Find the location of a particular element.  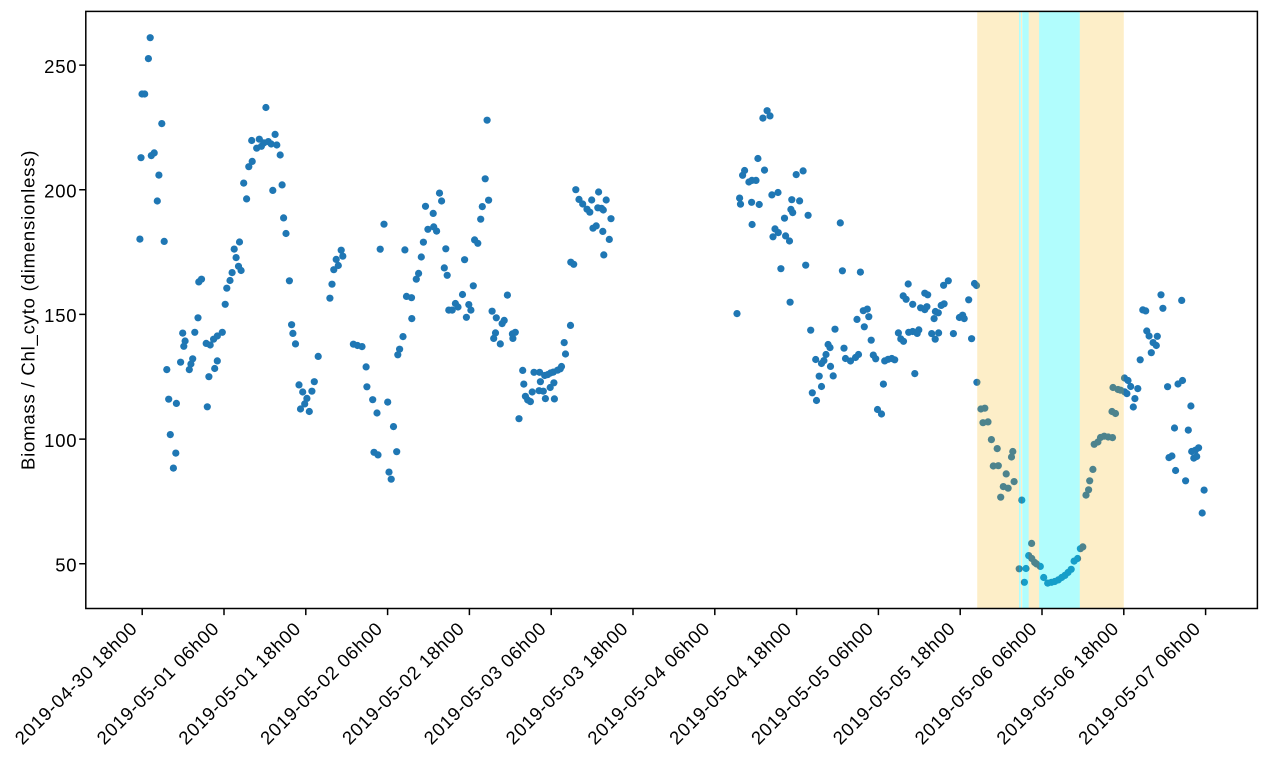

svg-text: 50 is located at coordinates (66, 565).